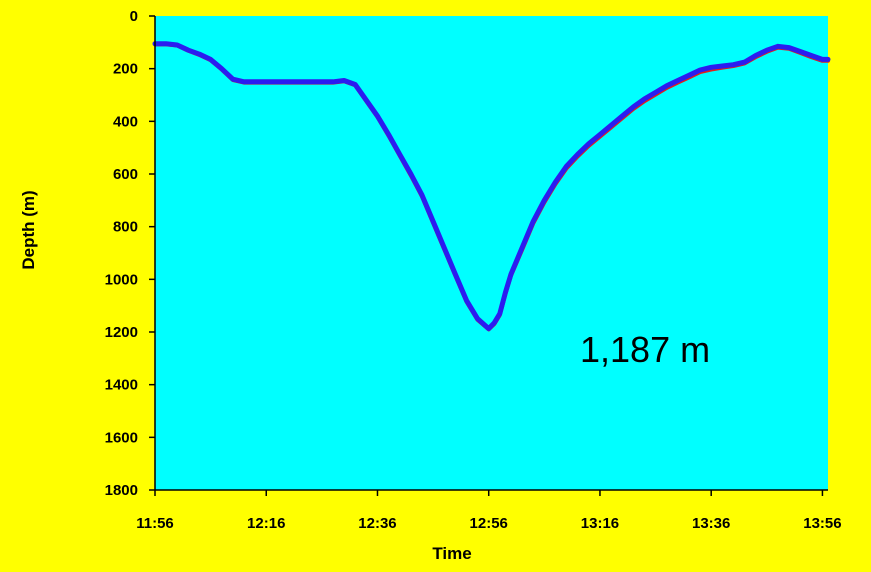 The image size is (871, 572). What do you see at coordinates (451, 553) in the screenshot?
I see `x-axis-title: Time` at bounding box center [451, 553].